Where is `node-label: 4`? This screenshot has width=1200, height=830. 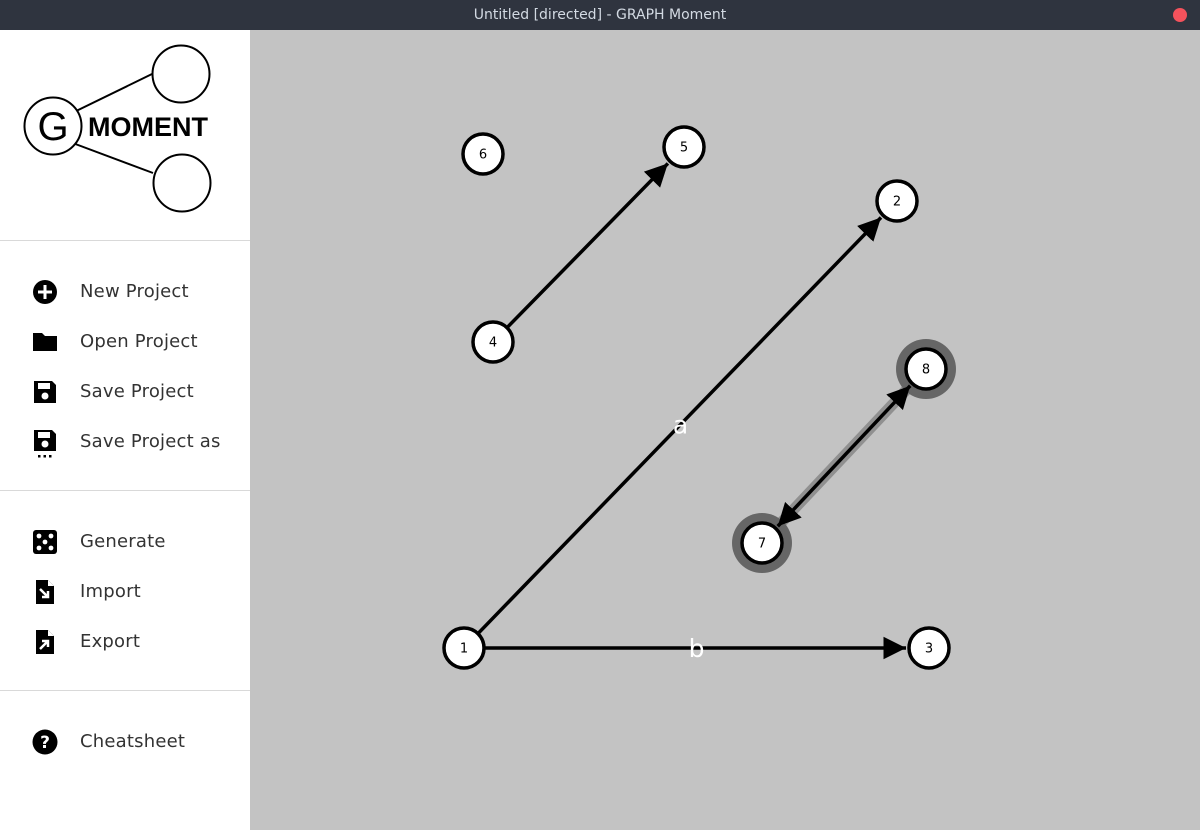 node-label: 4 is located at coordinates (493, 343).